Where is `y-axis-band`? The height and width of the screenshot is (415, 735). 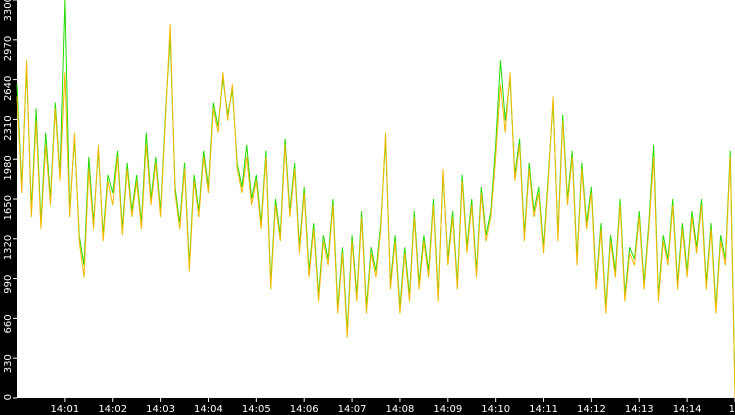 y-axis-band is located at coordinates (8, 207).